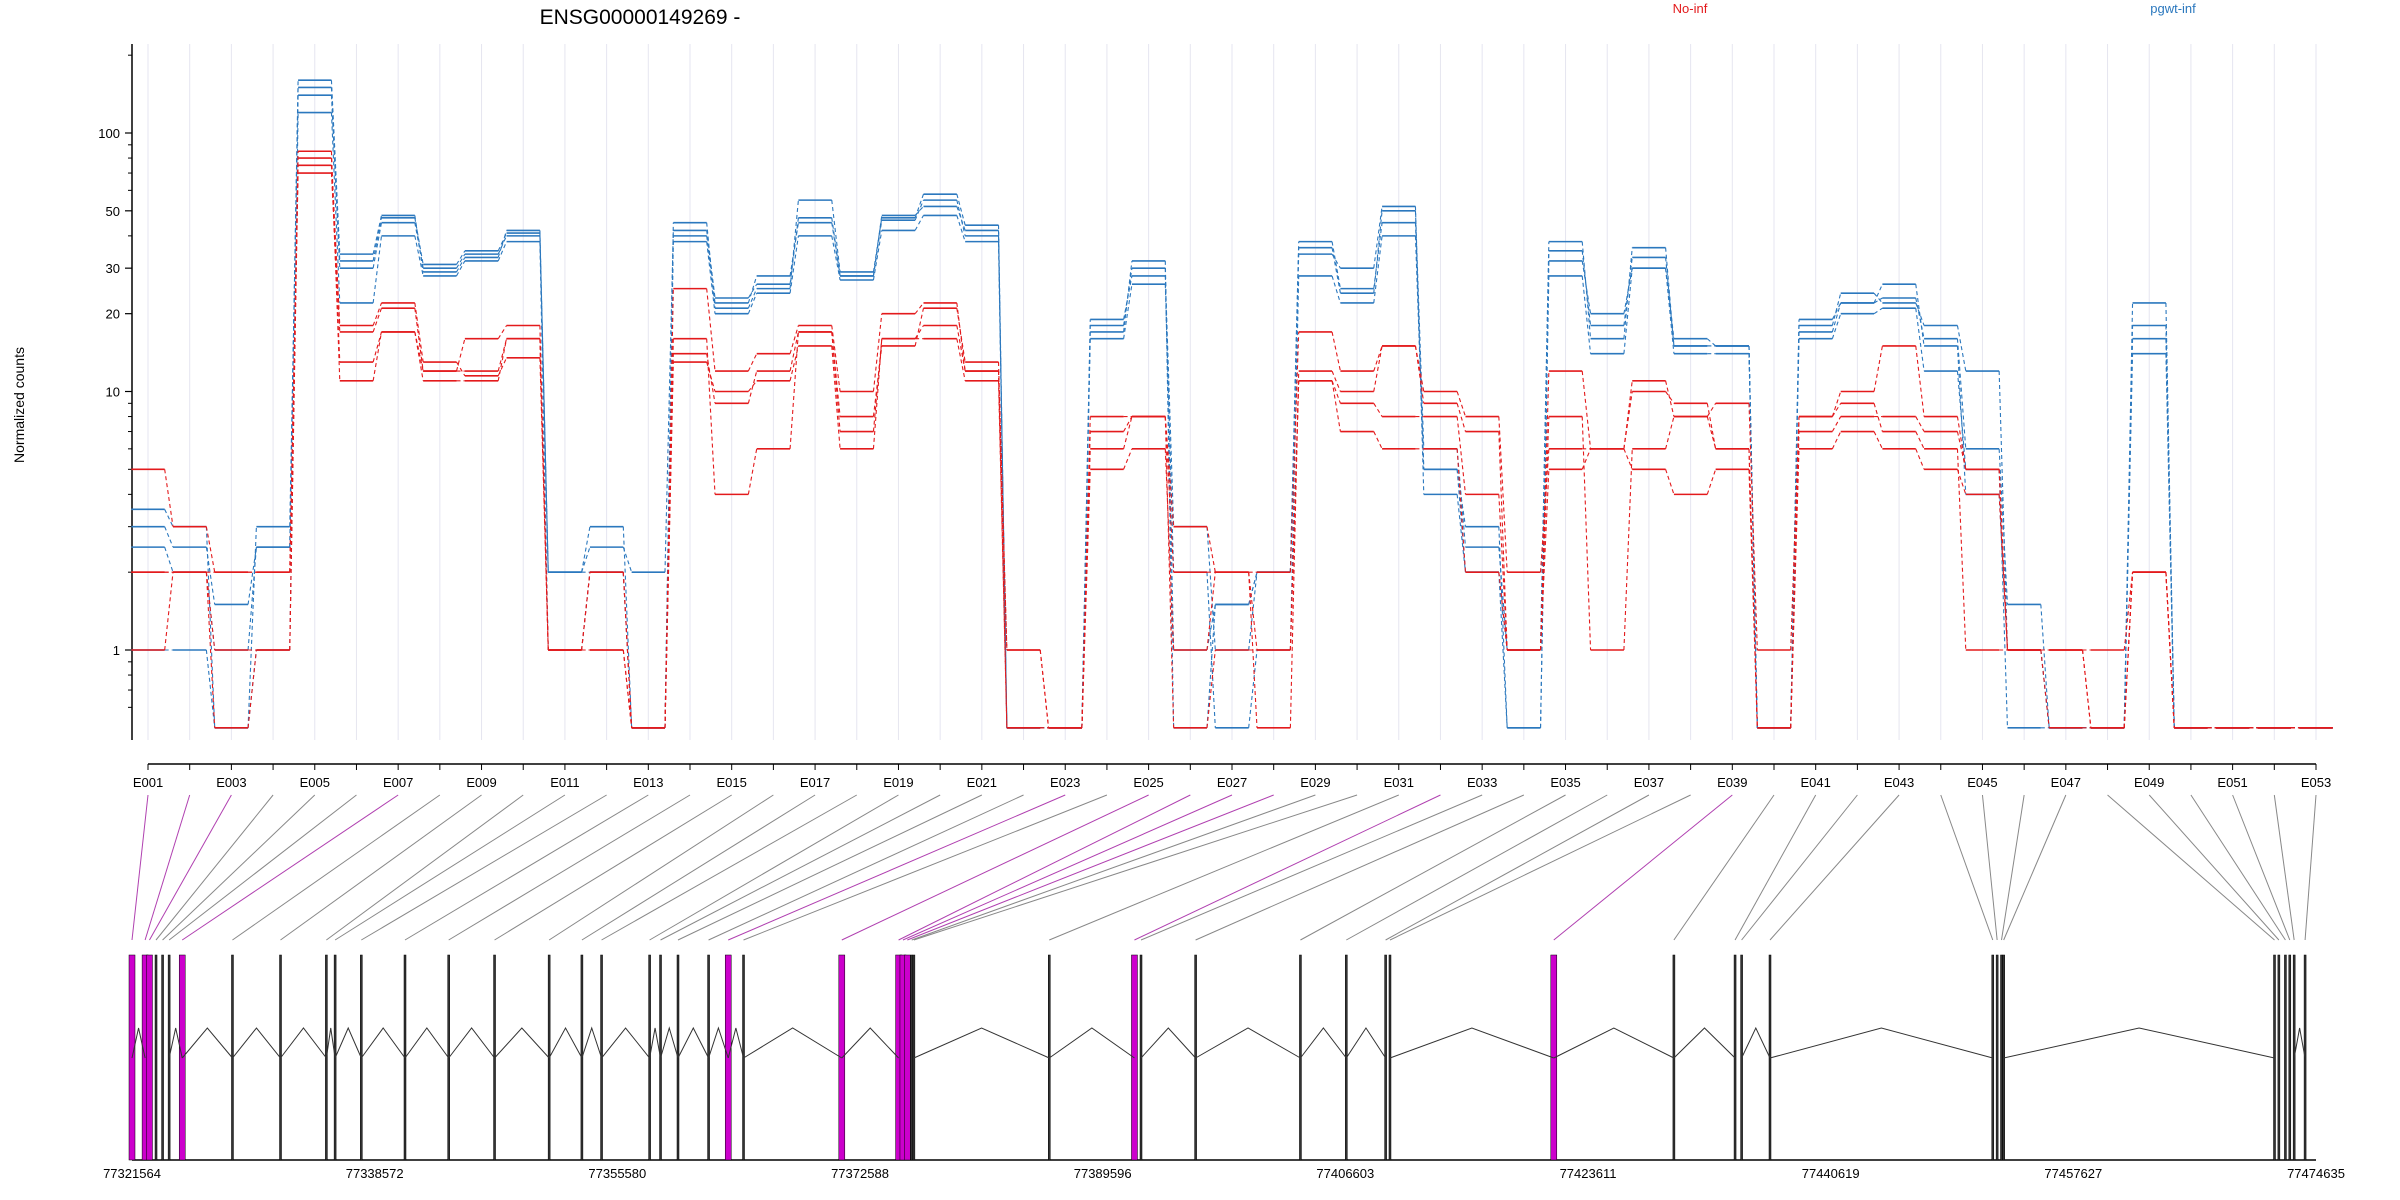 The height and width of the screenshot is (1200, 2400). What do you see at coordinates (1649, 782) in the screenshot?
I see `x-tick-label: E037` at bounding box center [1649, 782].